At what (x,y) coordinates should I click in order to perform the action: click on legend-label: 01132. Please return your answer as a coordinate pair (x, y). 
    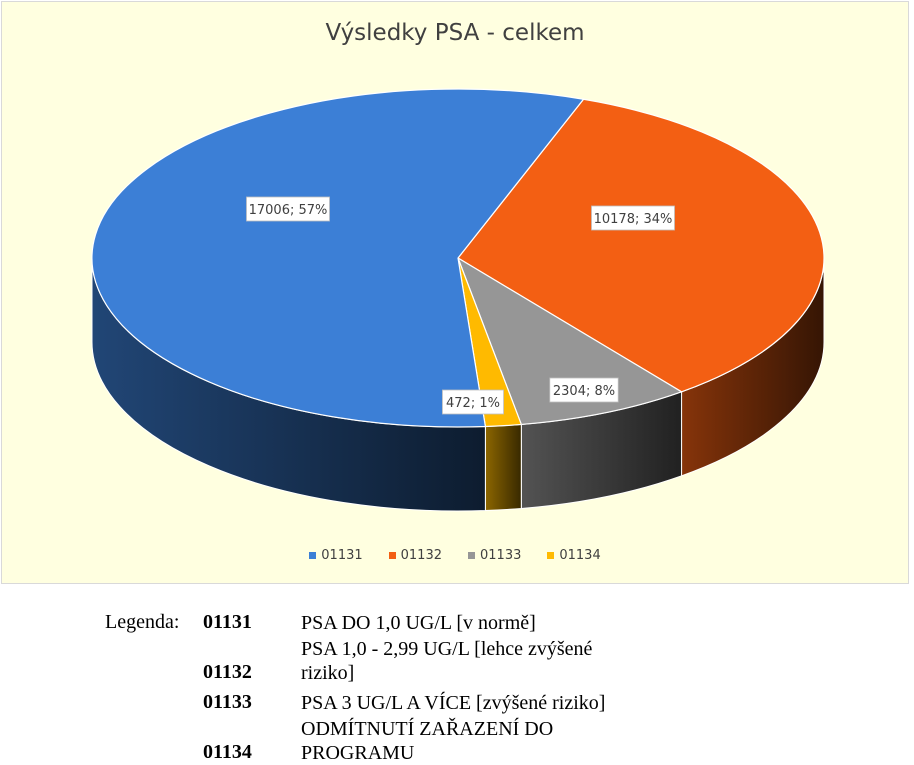
    Looking at the image, I should click on (421, 555).